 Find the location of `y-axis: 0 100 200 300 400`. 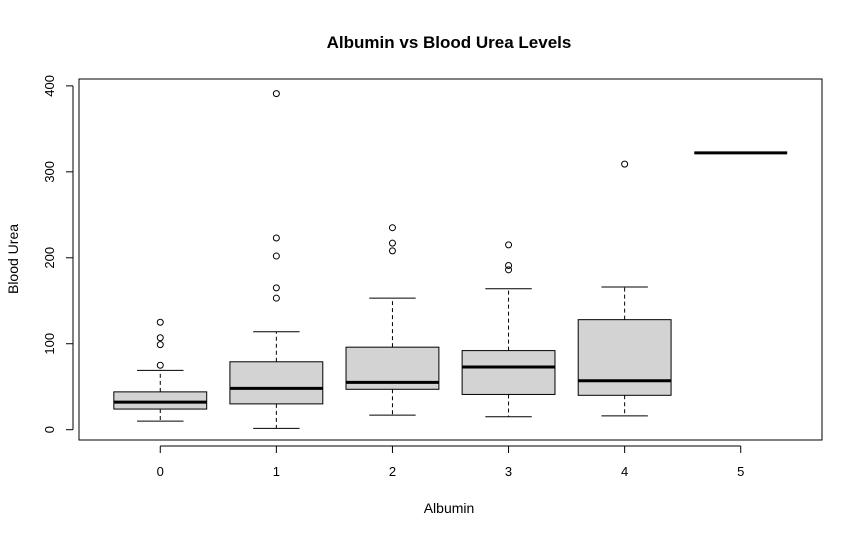

y-axis: 0 100 200 300 400 is located at coordinates (58, 254).